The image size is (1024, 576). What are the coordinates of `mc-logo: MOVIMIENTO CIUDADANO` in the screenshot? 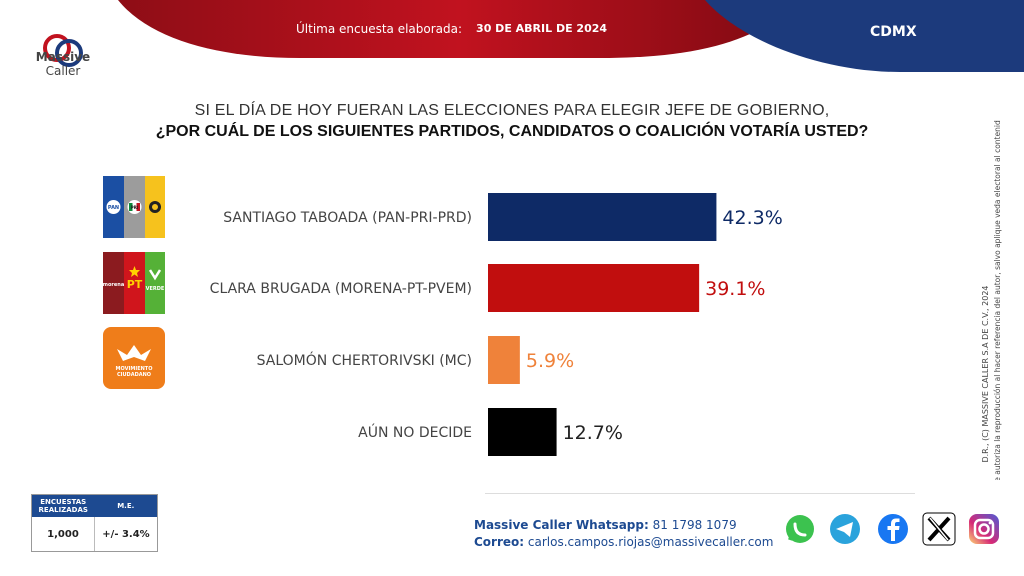 It's located at (134, 358).